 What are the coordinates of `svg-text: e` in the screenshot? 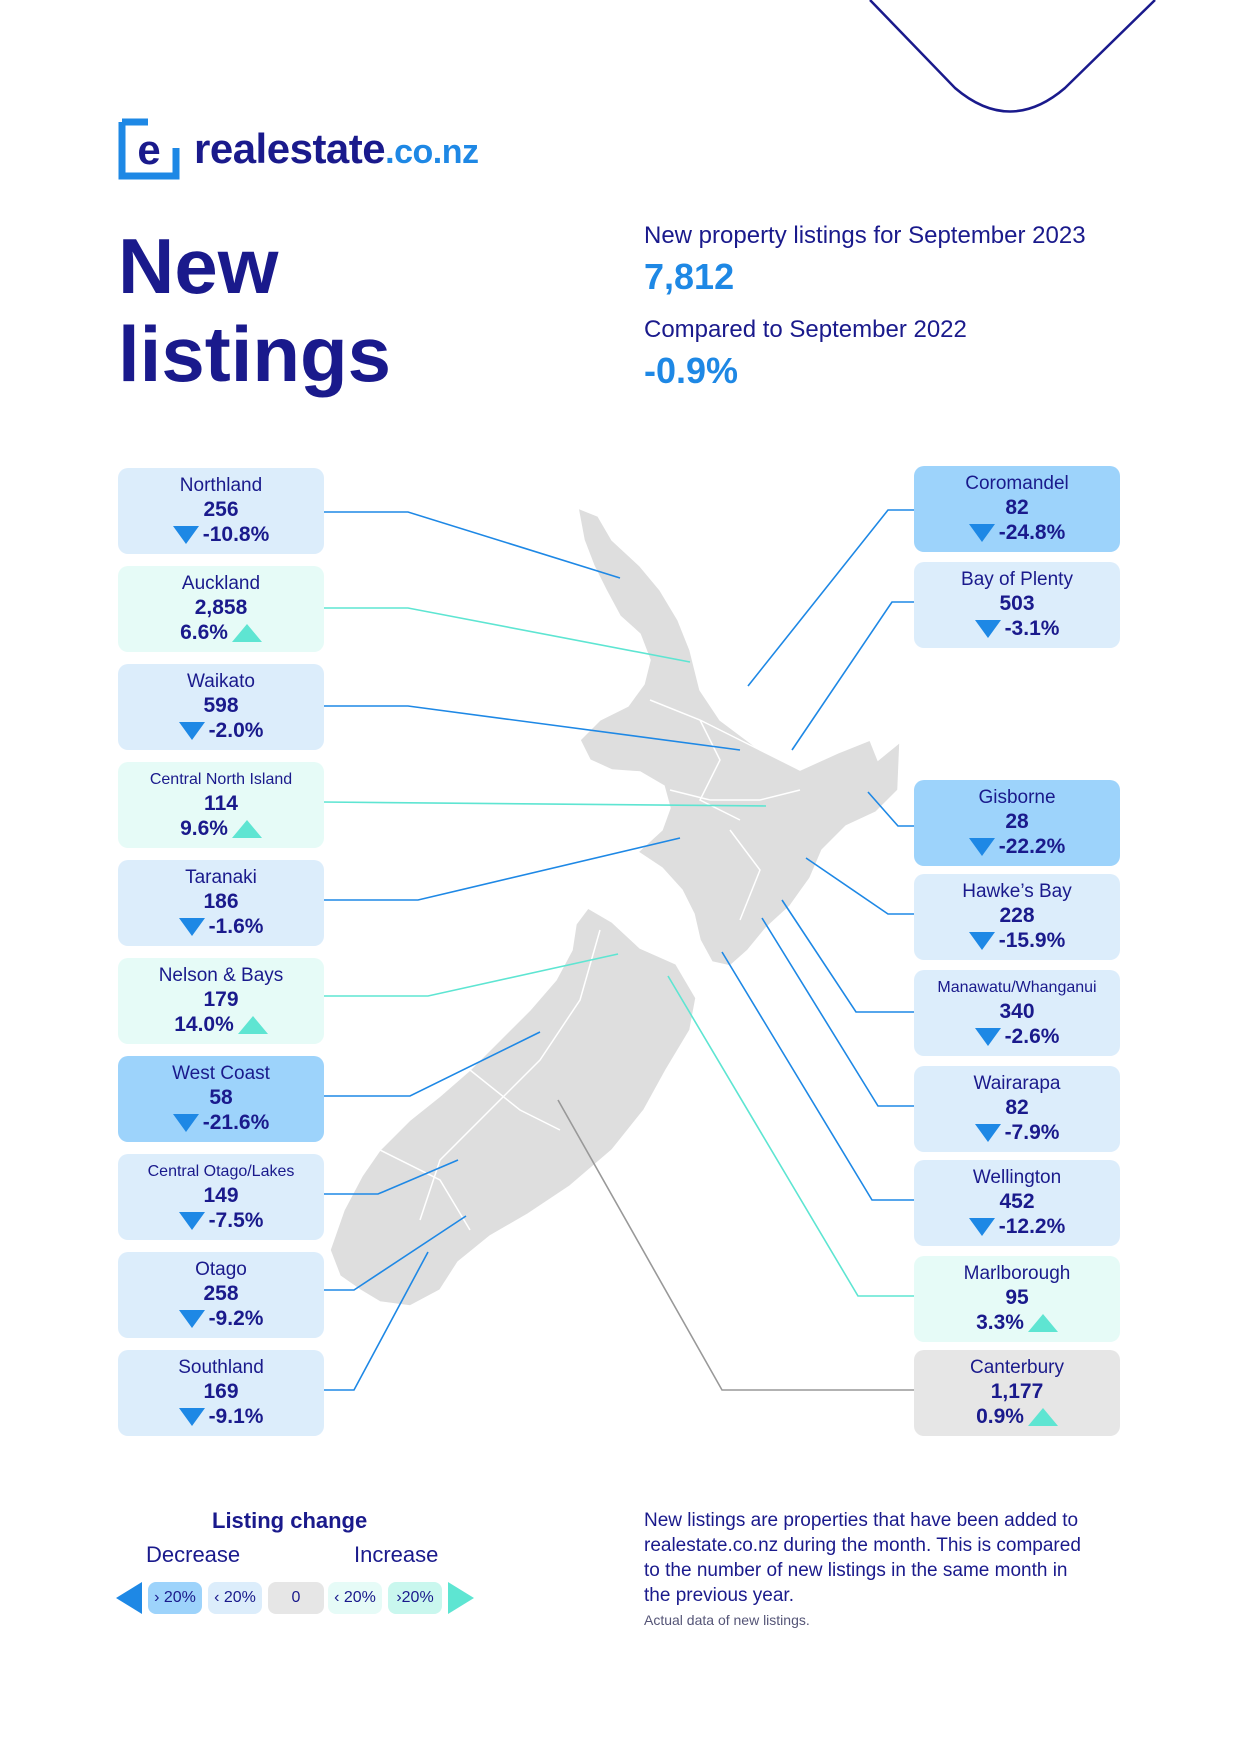 It's located at (148, 149).